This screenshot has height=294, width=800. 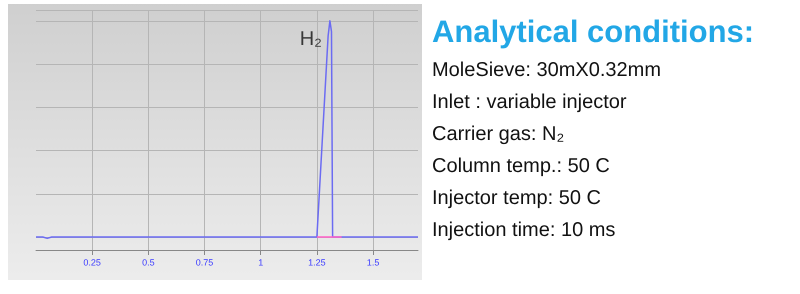 What do you see at coordinates (517, 198) in the screenshot?
I see `text: Injector temp: 50 C` at bounding box center [517, 198].